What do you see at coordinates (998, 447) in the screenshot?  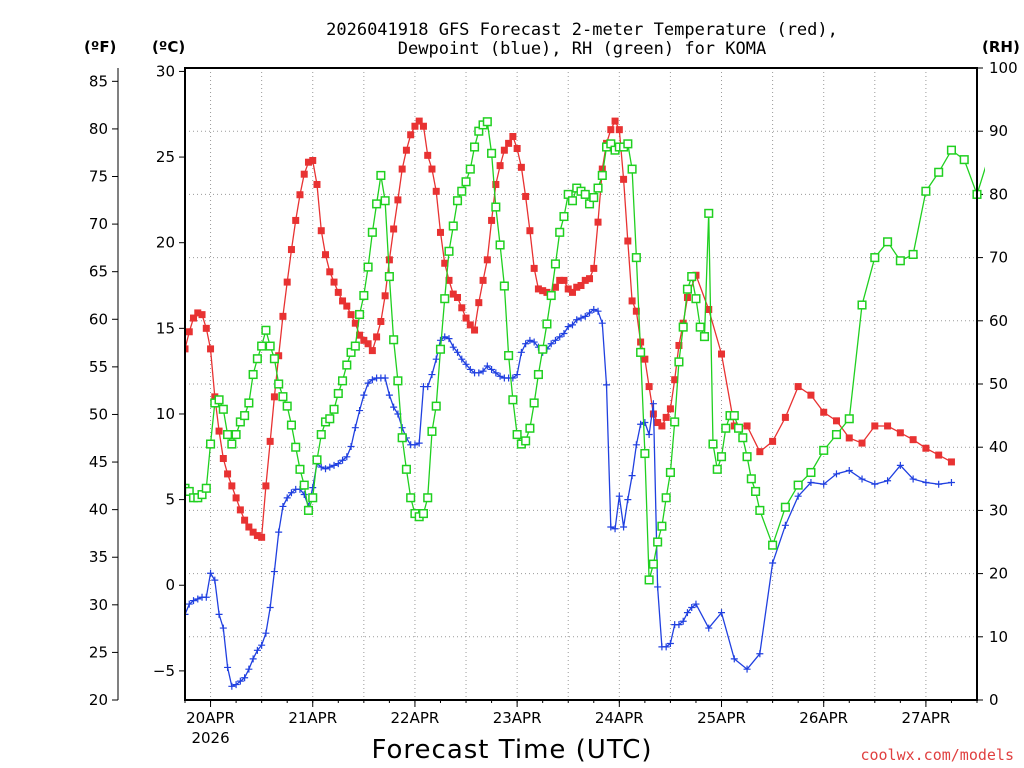 I see `rh-tick-label: 40` at bounding box center [998, 447].